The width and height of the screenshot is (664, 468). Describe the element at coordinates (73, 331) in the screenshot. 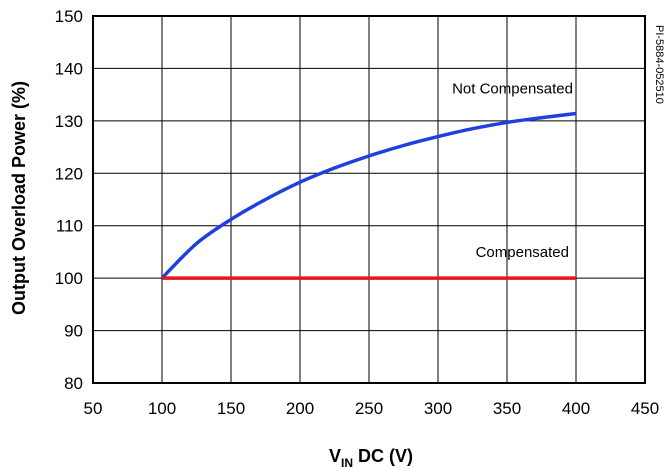

I see `y-tick-label: 90` at that location.